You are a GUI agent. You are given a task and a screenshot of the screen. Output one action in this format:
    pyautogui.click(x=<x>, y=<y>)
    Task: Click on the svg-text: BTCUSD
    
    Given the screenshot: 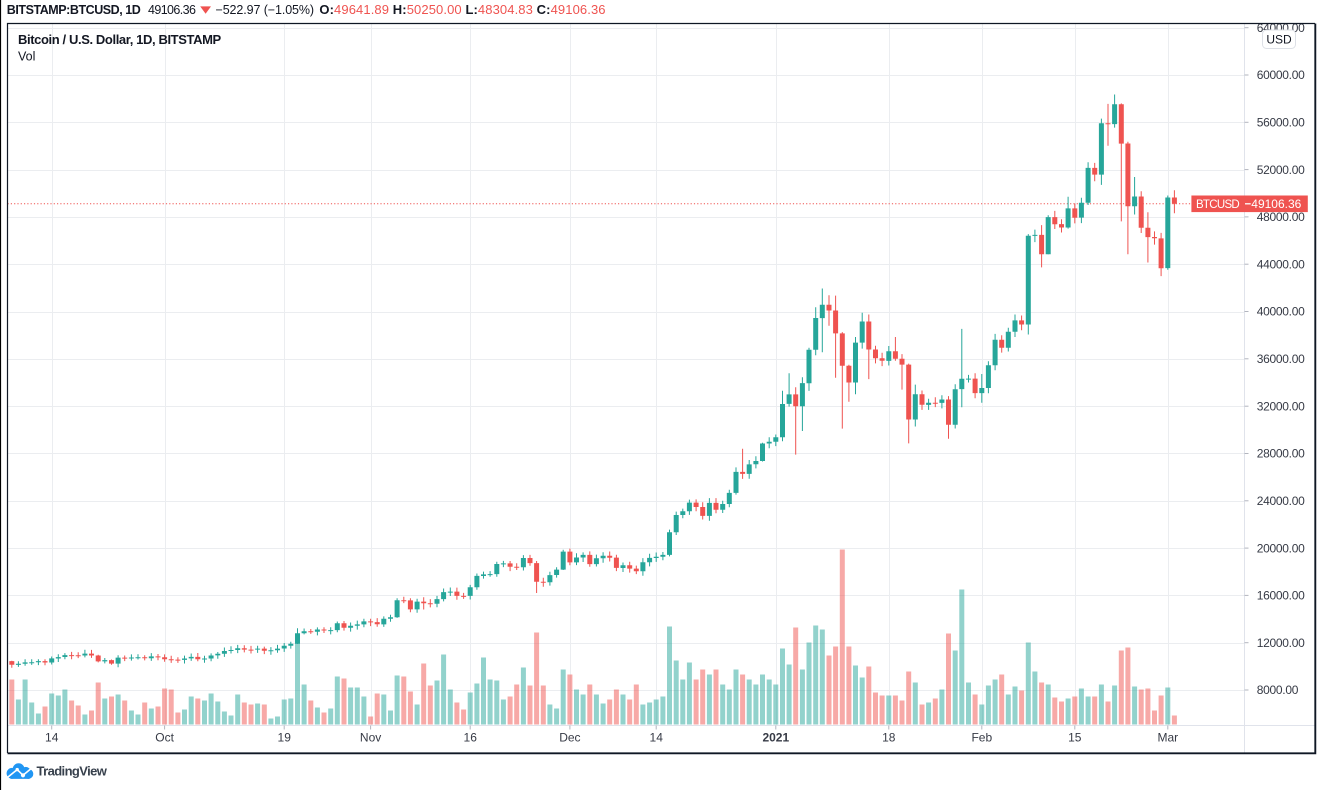 What is the action you would take?
    pyautogui.click(x=1217, y=205)
    